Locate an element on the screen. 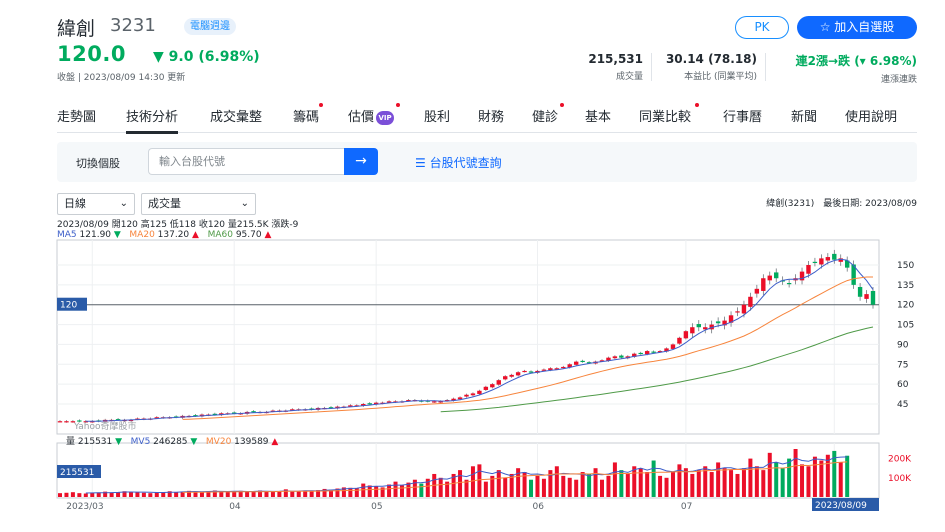 Image resolution: width=945 pixels, height=532 pixels. go-button: → is located at coordinates (361, 161).